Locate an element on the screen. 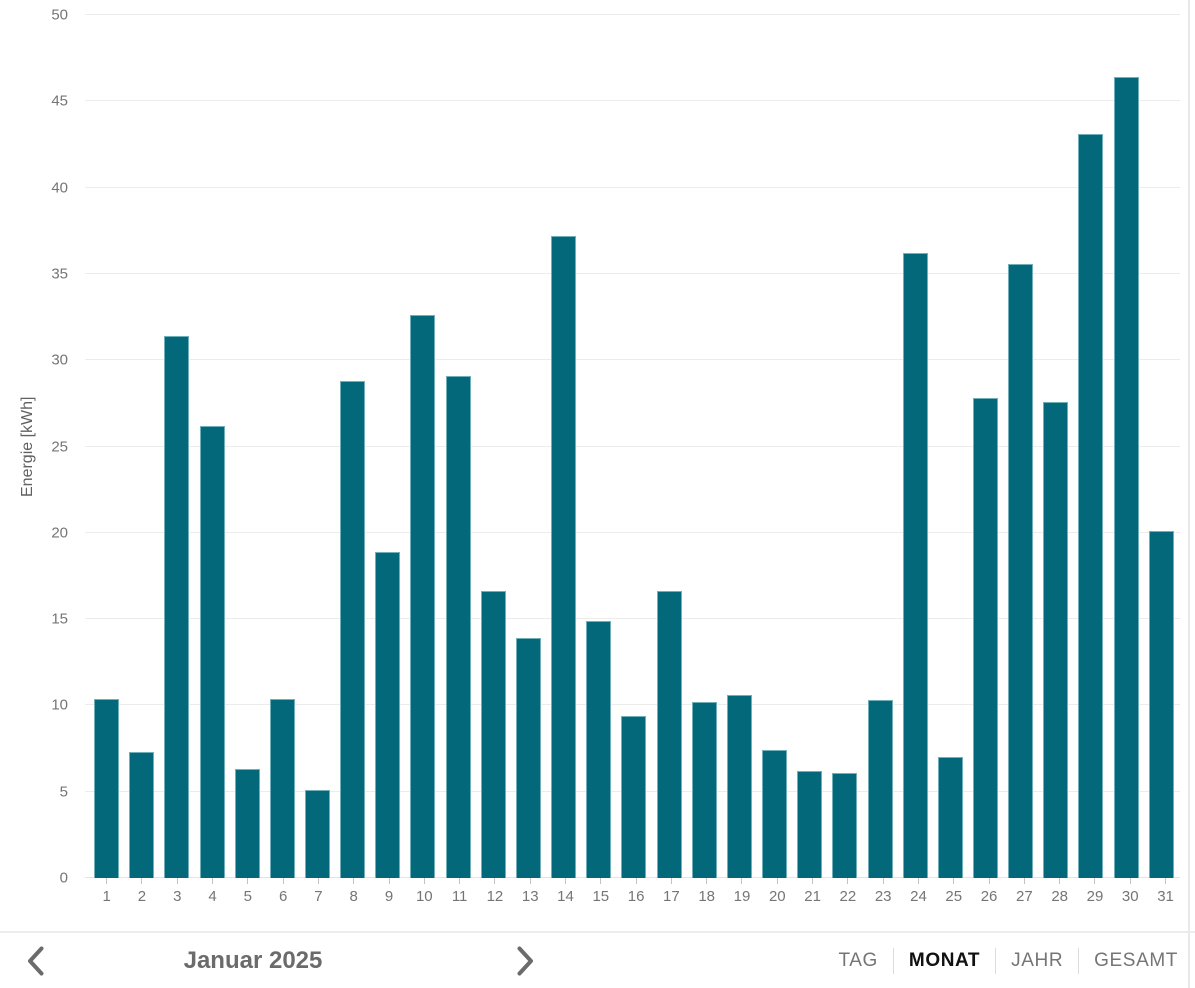 Image resolution: width=1195 pixels, height=988 pixels. tab-jahr: JAHR is located at coordinates (1037, 960).